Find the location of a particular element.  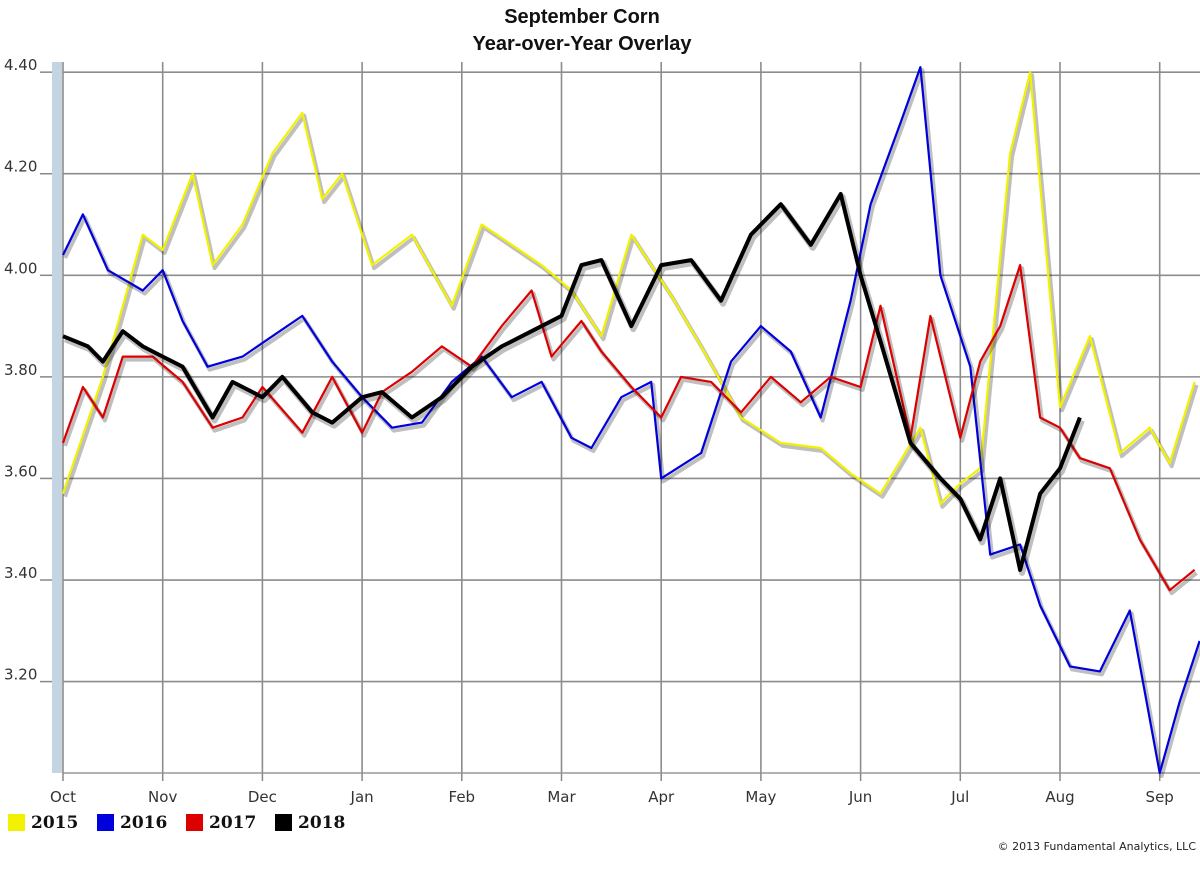

x-tick-label: May is located at coordinates (760, 797).